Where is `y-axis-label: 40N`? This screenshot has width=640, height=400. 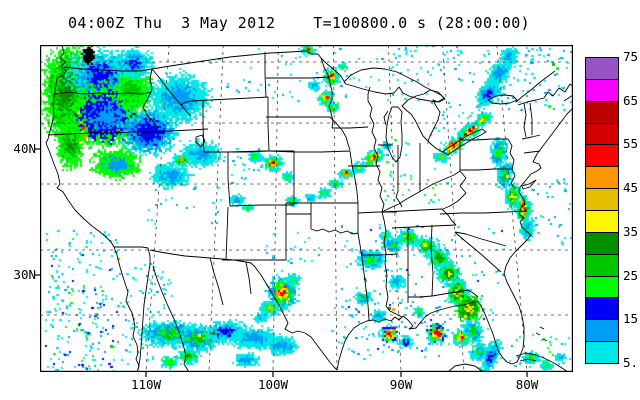
y-axis-label: 40N is located at coordinates (24, 148).